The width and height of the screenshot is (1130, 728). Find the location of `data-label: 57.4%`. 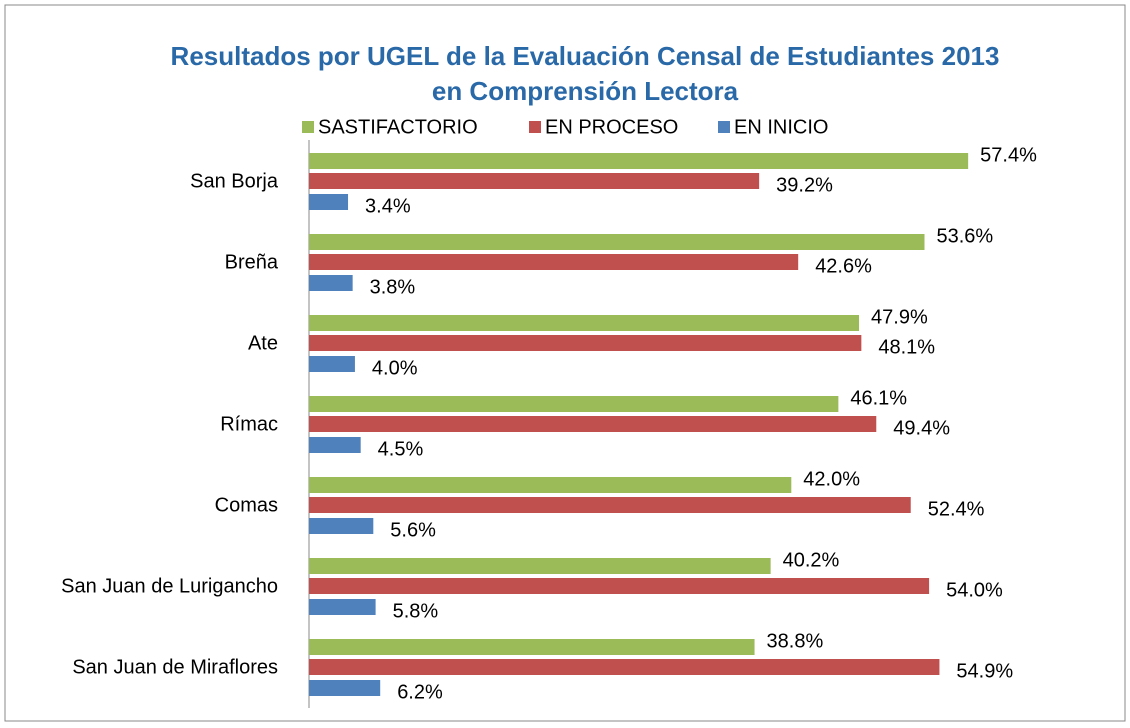

data-label: 57.4% is located at coordinates (1008, 155).